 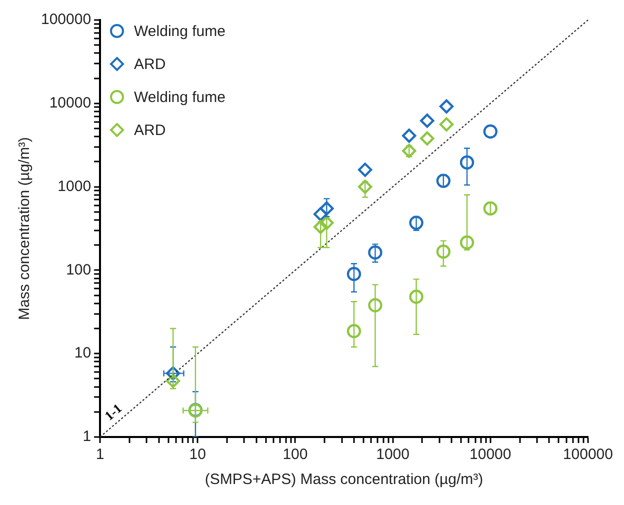 What do you see at coordinates (83, 353) in the screenshot?
I see `y-tick-label: 10` at bounding box center [83, 353].